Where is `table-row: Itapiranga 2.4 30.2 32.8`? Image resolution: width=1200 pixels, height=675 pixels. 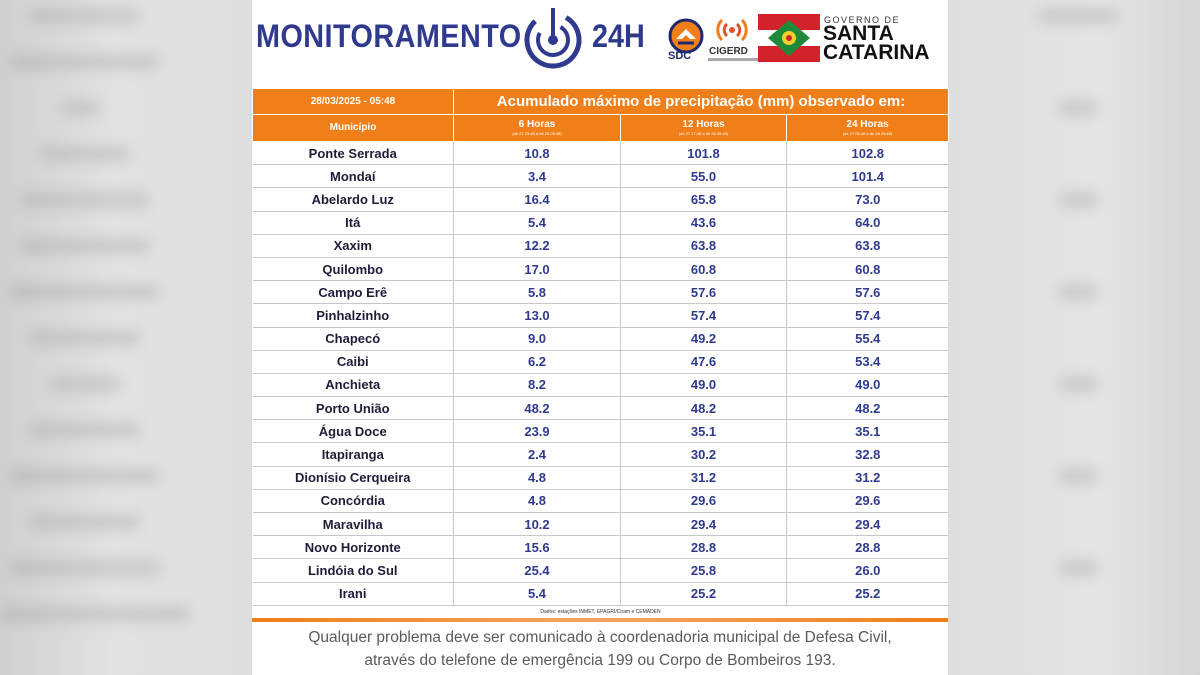 table-row: Itapiranga 2.4 30.2 32.8 is located at coordinates (600, 454).